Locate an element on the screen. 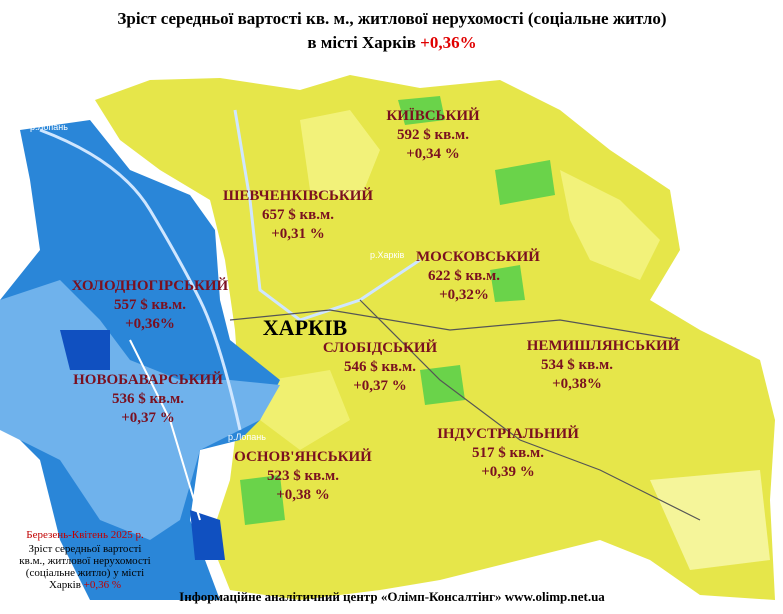 Image resolution: width=783 pixels, height=614 pixels. district-change: +0,31 % is located at coordinates (298, 234).